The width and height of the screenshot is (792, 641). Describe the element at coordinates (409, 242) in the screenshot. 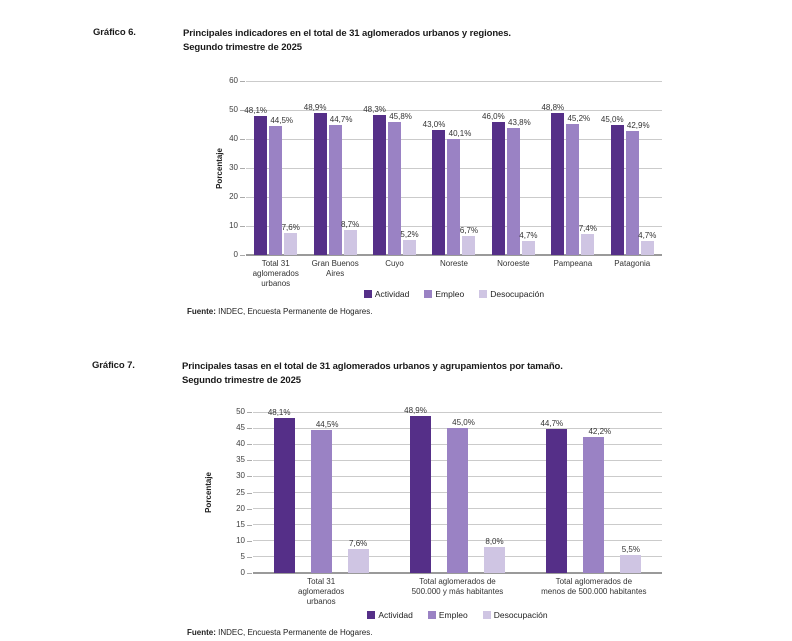

I see `bar-desocupacion: 5,2%` at that location.